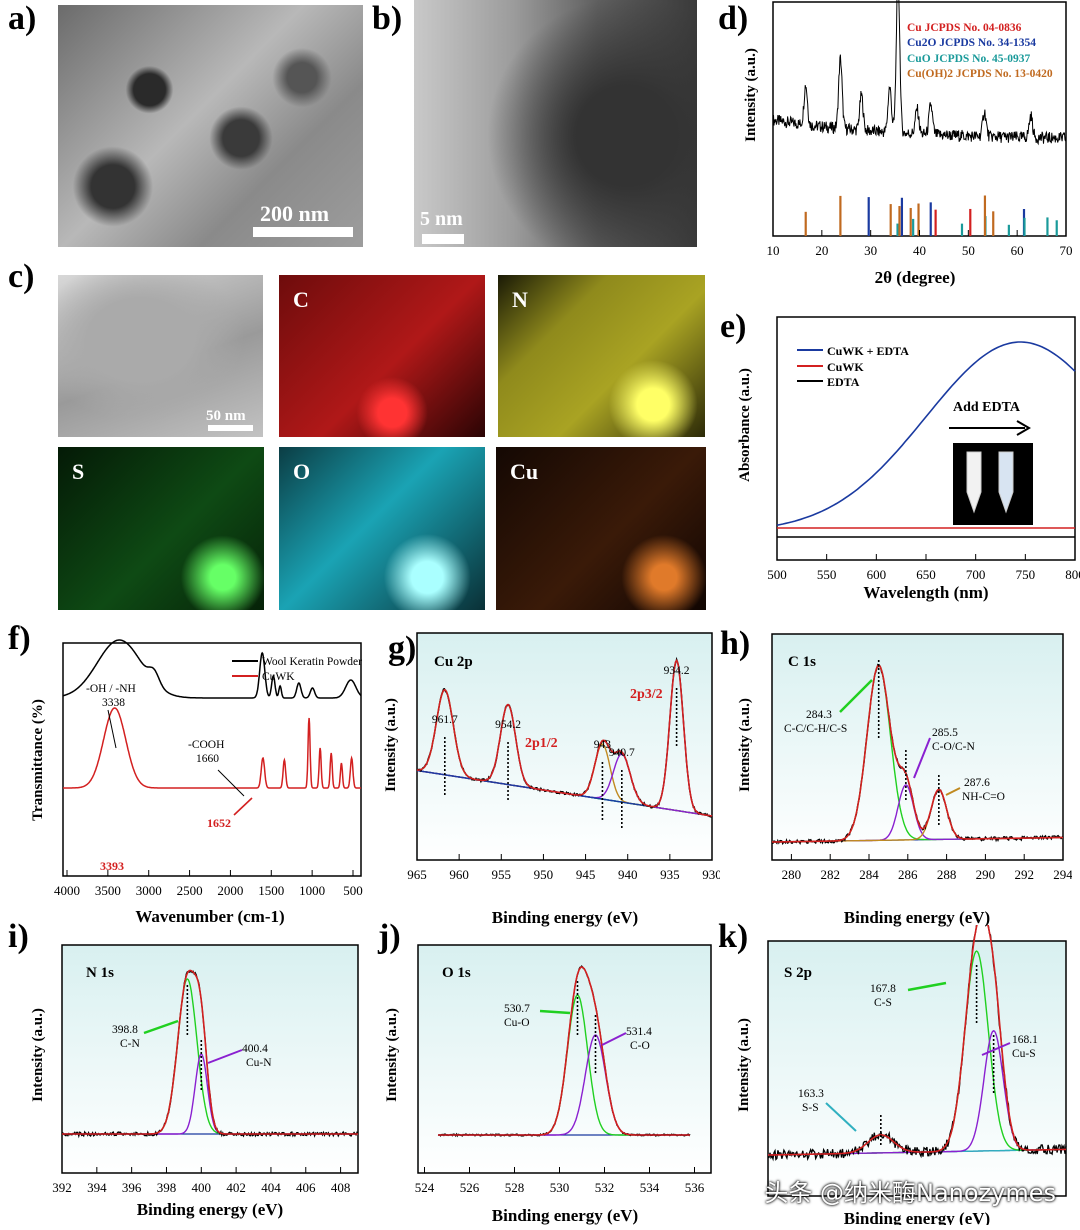 This screenshot has width=1080, height=1230. What do you see at coordinates (236, 1187) in the screenshot?
I see `x-tick-label: 402` at bounding box center [236, 1187].